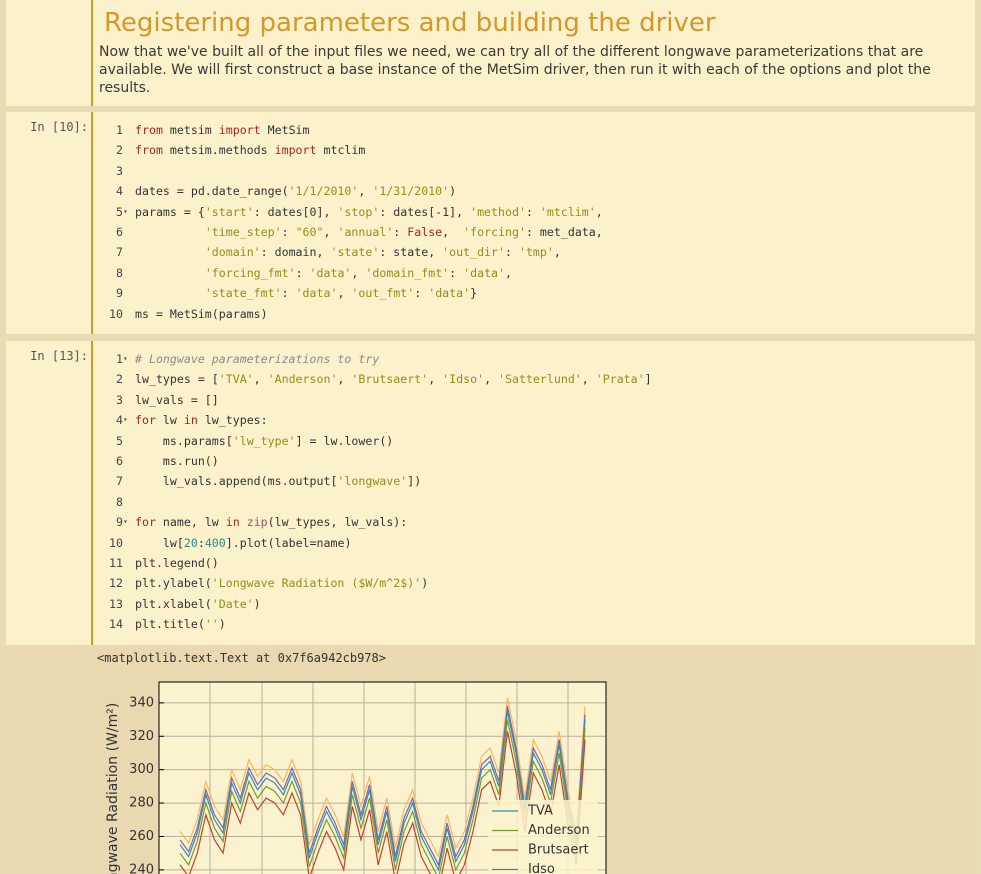 This screenshot has width=981, height=874. Describe the element at coordinates (463, 379) in the screenshot. I see `code-token: 'Idso'` at that location.